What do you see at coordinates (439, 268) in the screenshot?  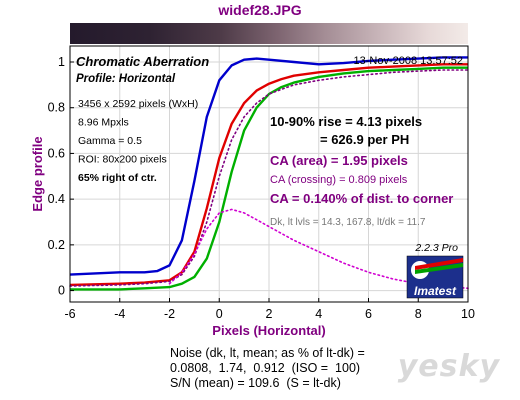 I see `imatest-logo-stripe-green` at bounding box center [439, 268].